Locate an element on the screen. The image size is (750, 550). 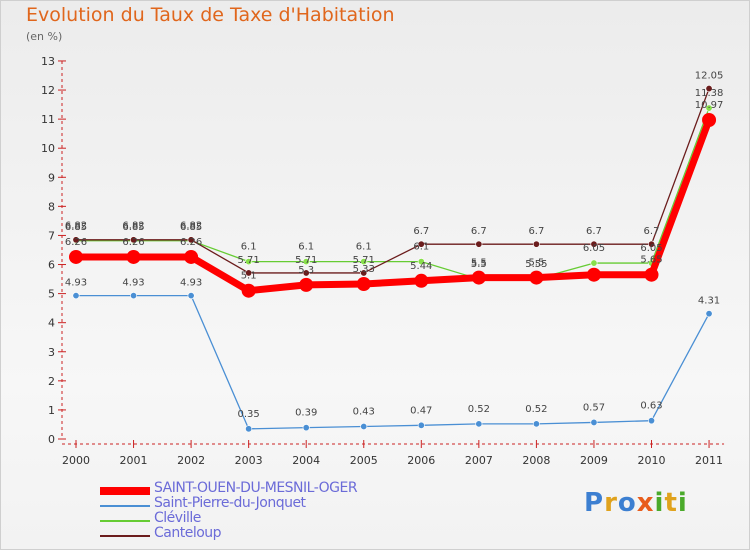
proxiti-logo: Proxiti is located at coordinates (636, 503).